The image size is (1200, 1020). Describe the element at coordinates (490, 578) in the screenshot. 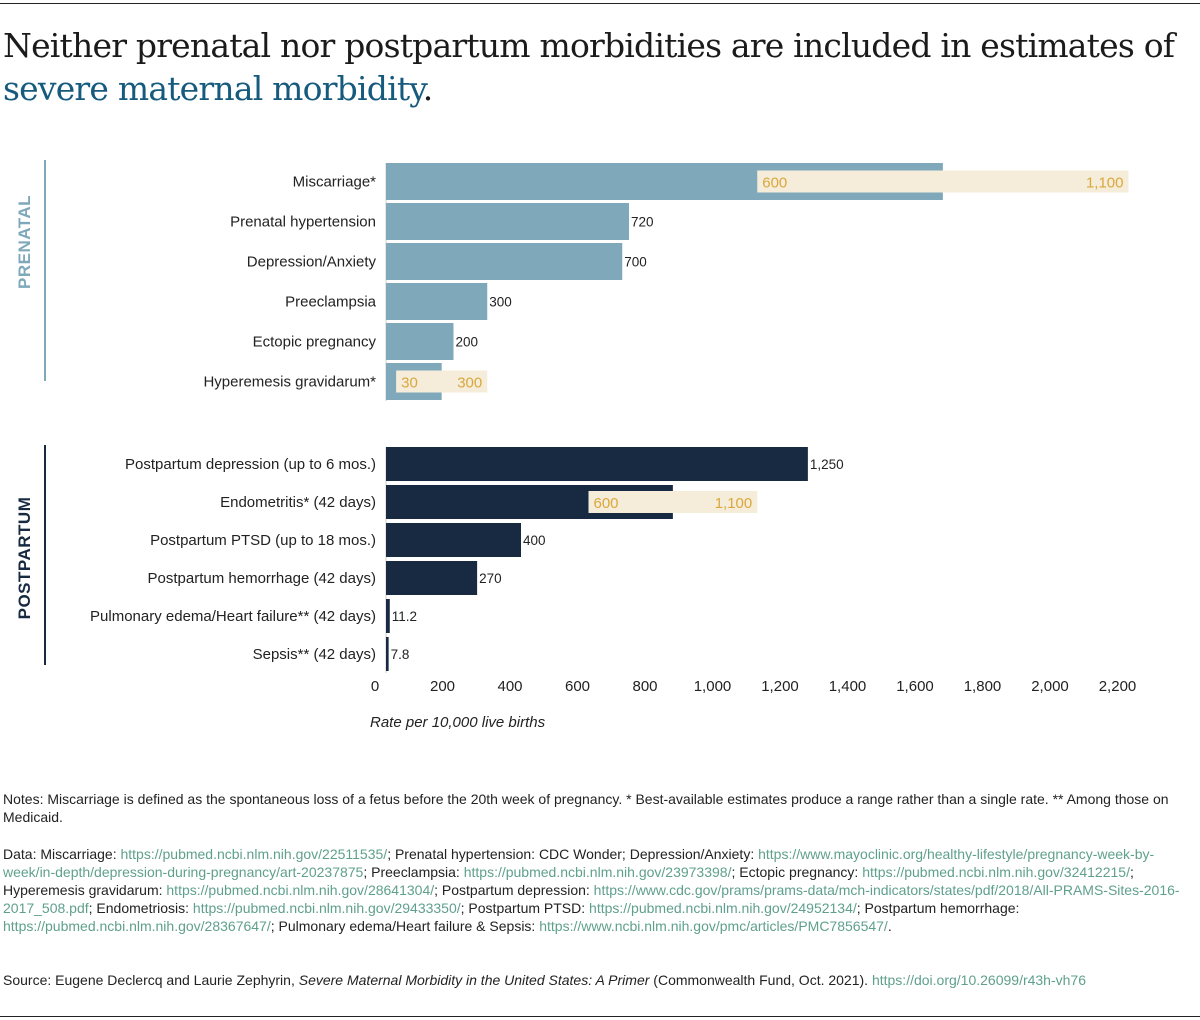

I see `value-label: 270` at that location.